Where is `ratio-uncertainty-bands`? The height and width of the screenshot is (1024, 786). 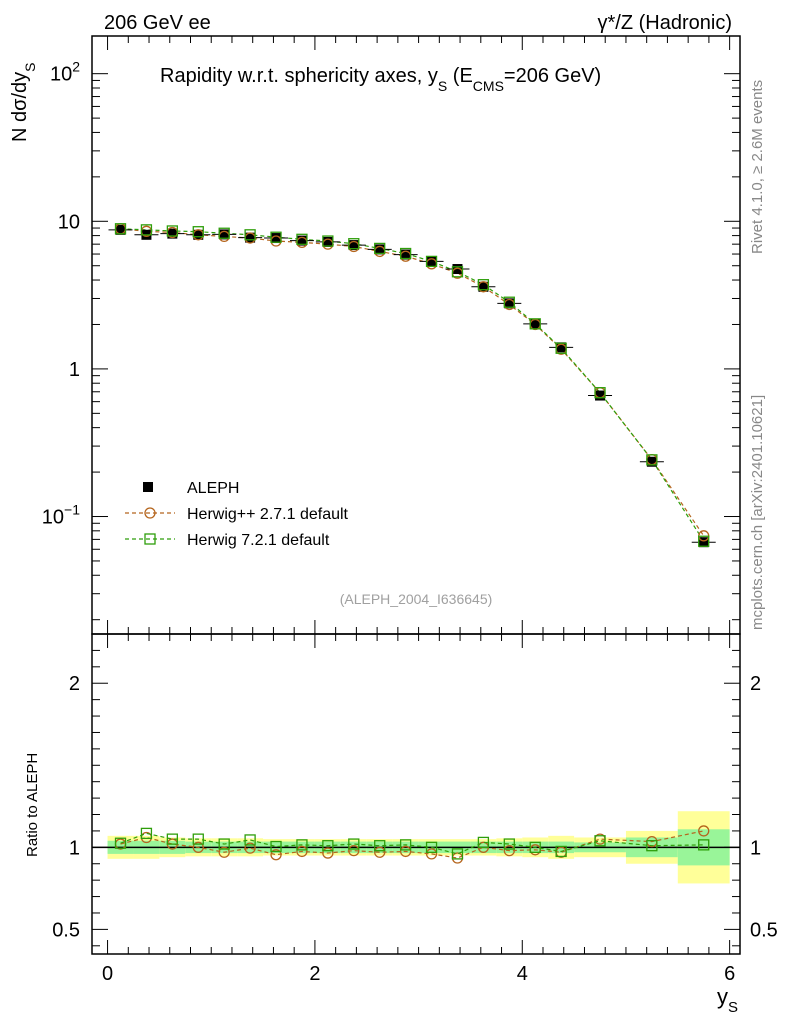
ratio-uncertainty-bands is located at coordinates (416, 847).